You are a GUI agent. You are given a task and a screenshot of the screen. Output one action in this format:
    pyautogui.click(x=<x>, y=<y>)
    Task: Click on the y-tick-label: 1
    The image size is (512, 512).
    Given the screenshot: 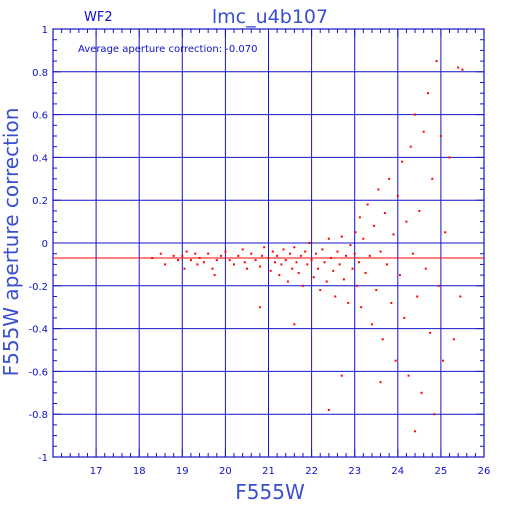 What is the action you would take?
    pyautogui.click(x=45, y=30)
    